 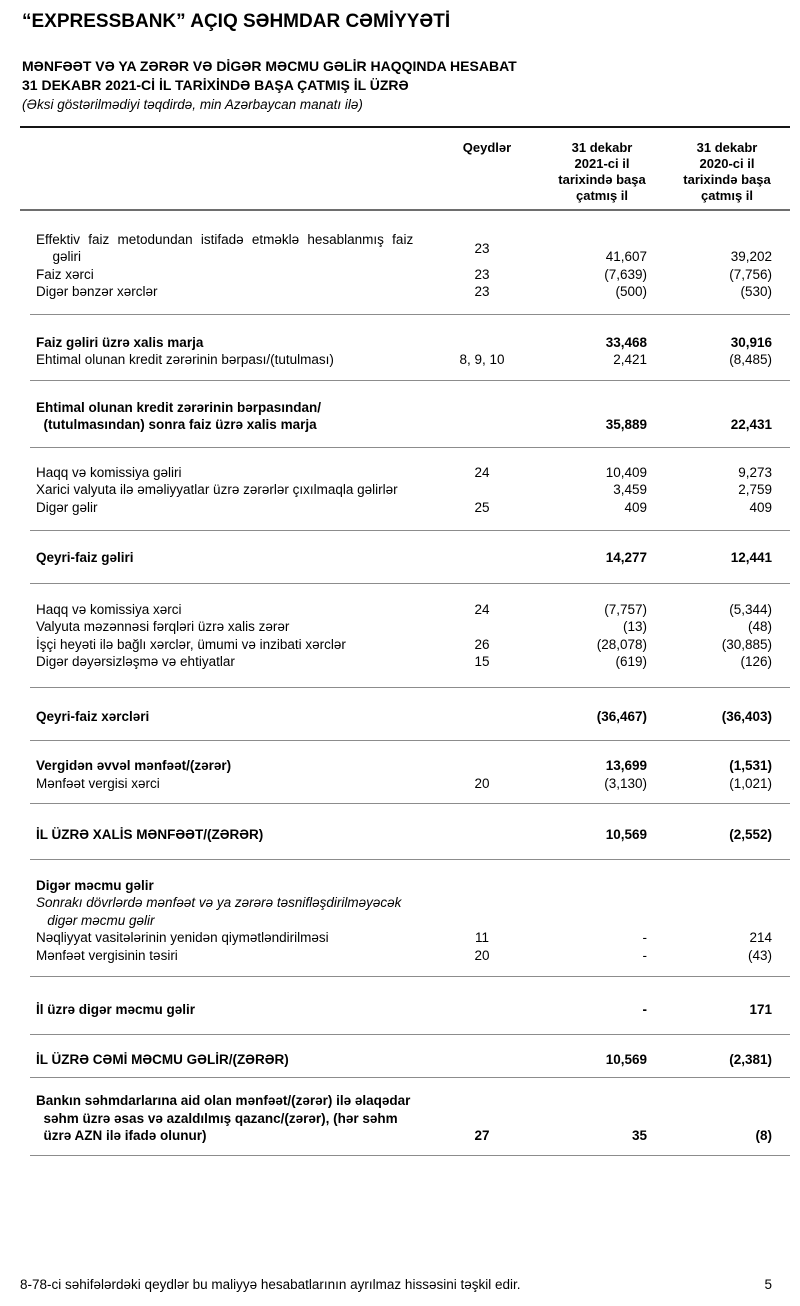 I want to click on table-row: Mənfəət vergisi xərci 20 (3,130) (1,021), so click(x=404, y=784).